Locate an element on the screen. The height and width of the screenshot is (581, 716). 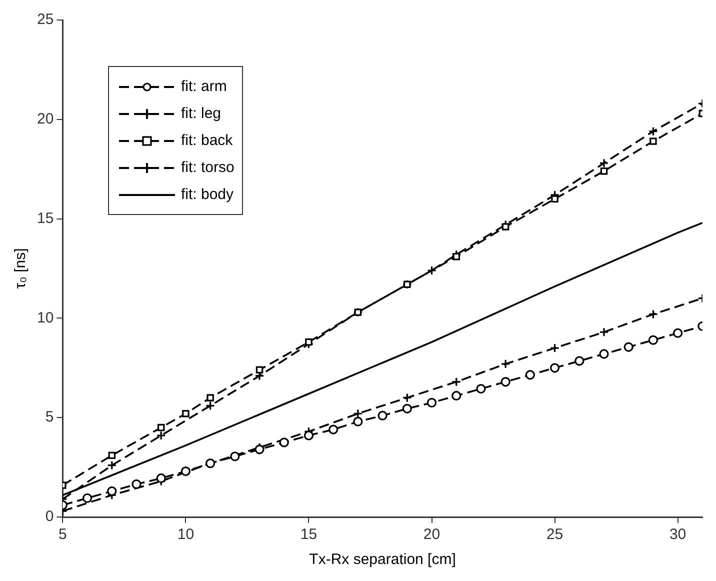
x-tick-label: 10 is located at coordinates (185, 535).